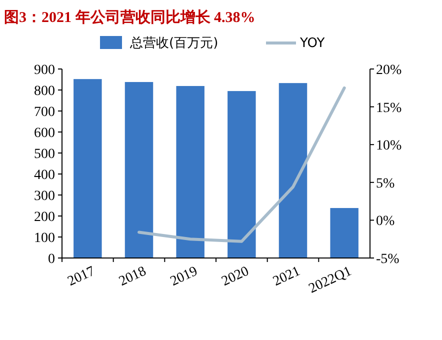  Describe the element at coordinates (44, 154) in the screenshot. I see `y-tick-label: 500` at that location.